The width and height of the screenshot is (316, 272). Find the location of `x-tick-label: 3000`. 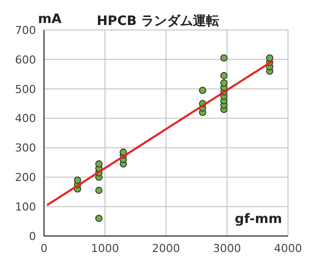

x-tick-label: 3000 is located at coordinates (227, 248).